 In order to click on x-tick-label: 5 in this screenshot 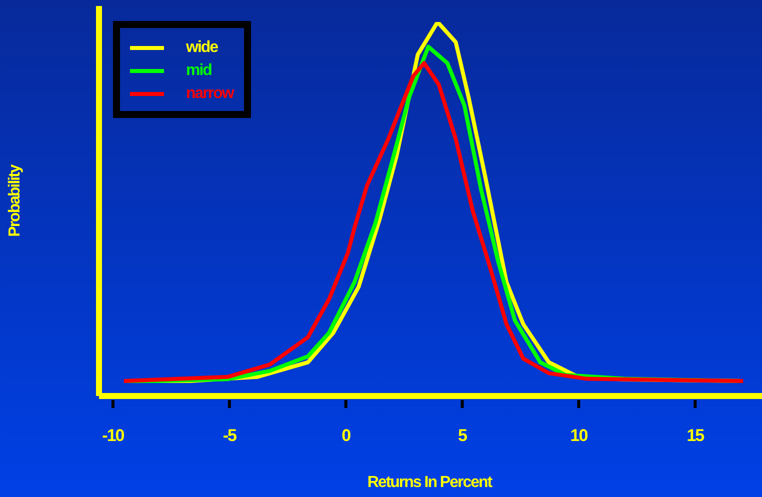, I will do `click(463, 435)`.